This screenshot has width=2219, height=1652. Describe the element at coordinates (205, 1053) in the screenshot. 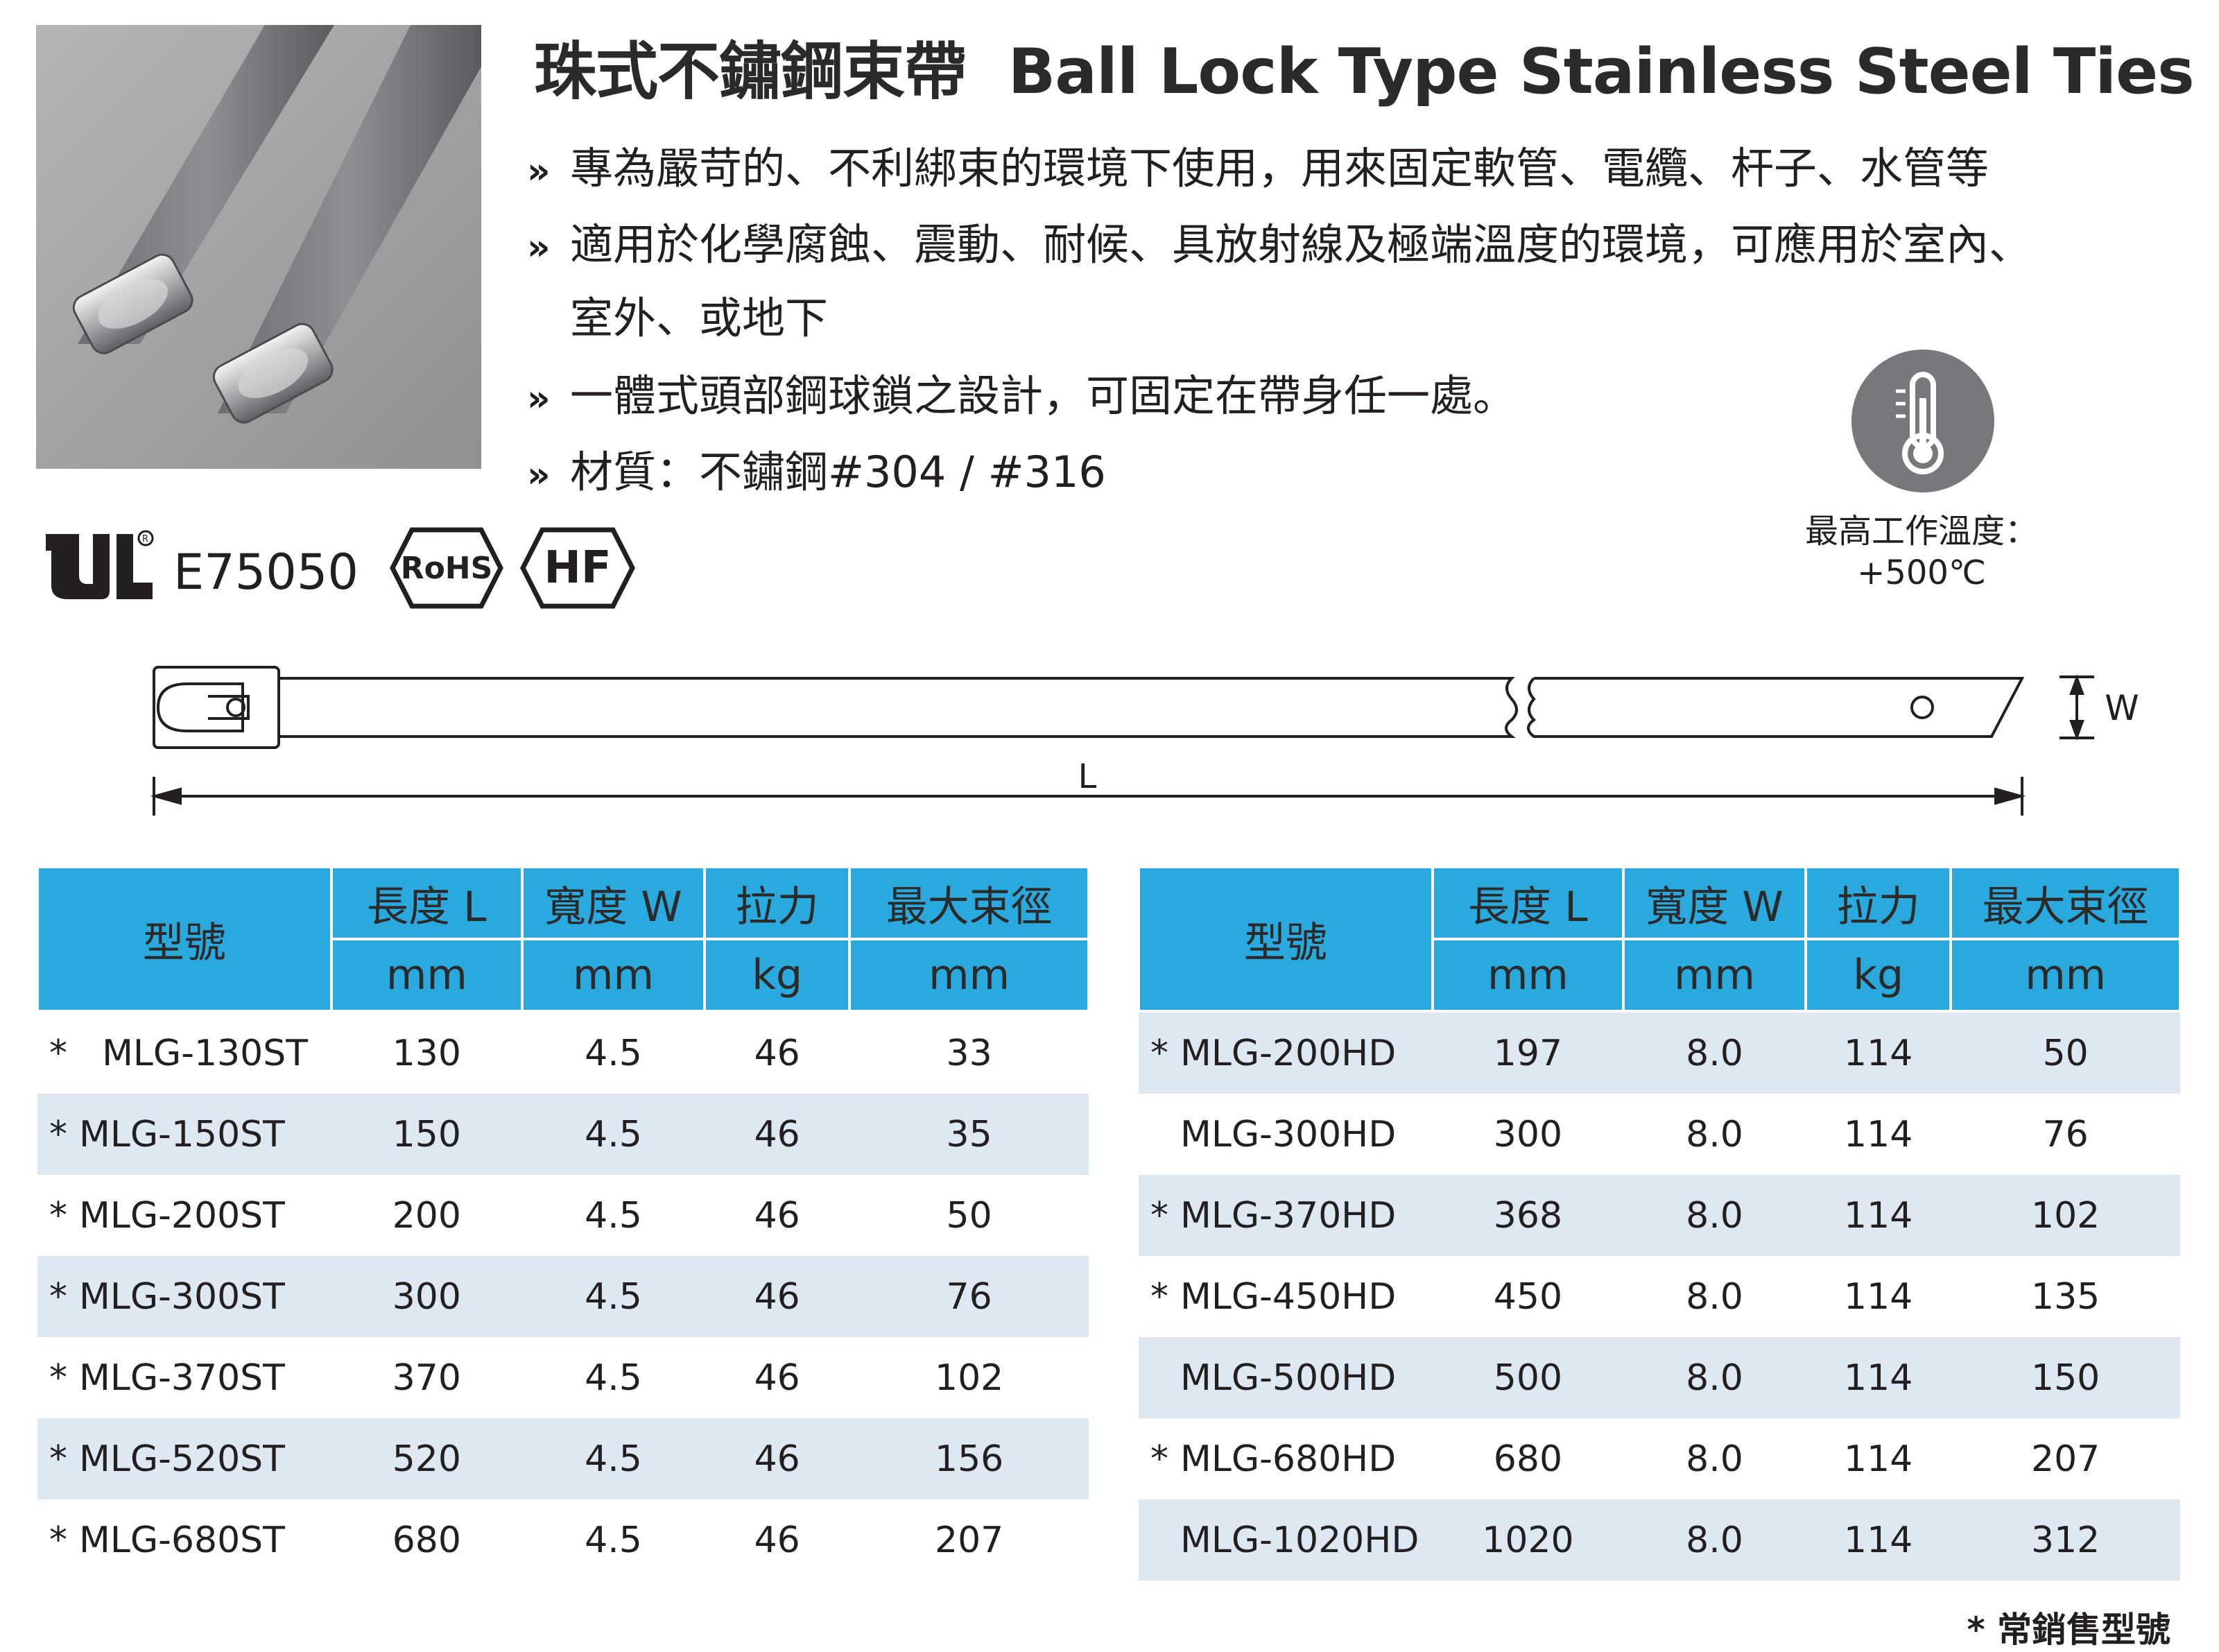

I see `model-number: MLG-130ST` at that location.